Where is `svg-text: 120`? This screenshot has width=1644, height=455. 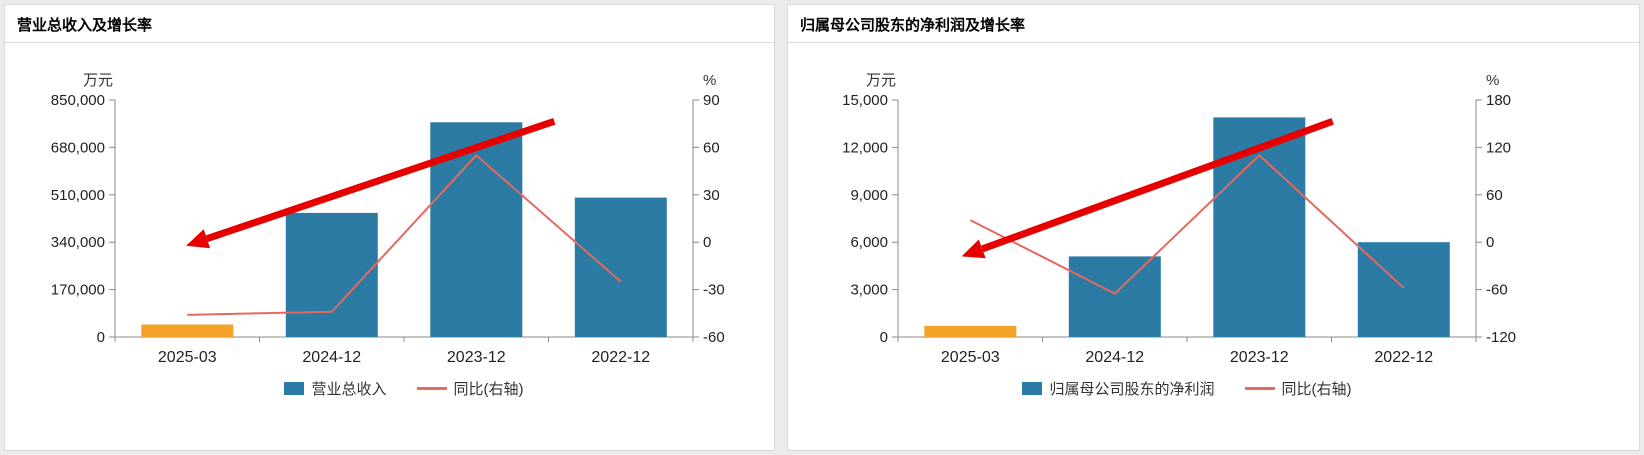 svg-text: 120 is located at coordinates (1498, 147).